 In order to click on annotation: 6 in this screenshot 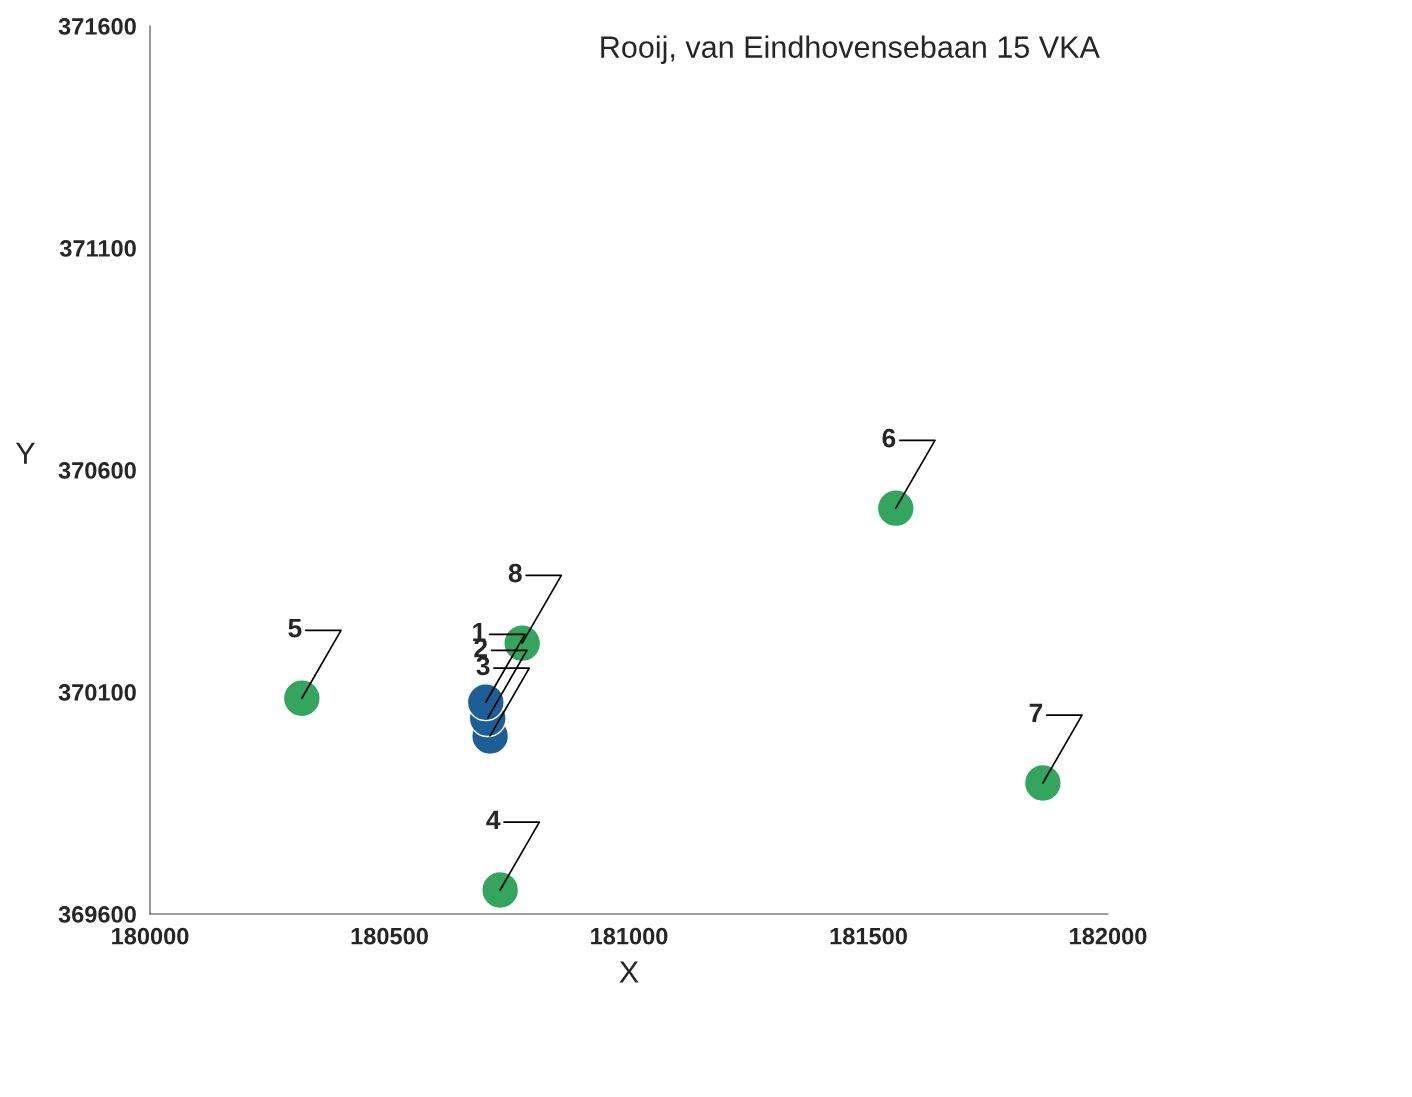, I will do `click(889, 438)`.